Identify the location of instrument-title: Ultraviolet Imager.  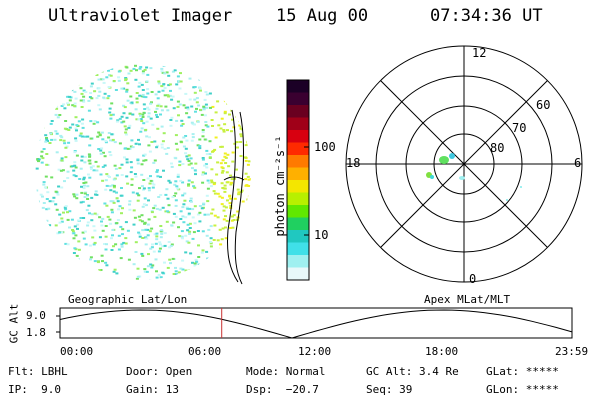
(140, 16).